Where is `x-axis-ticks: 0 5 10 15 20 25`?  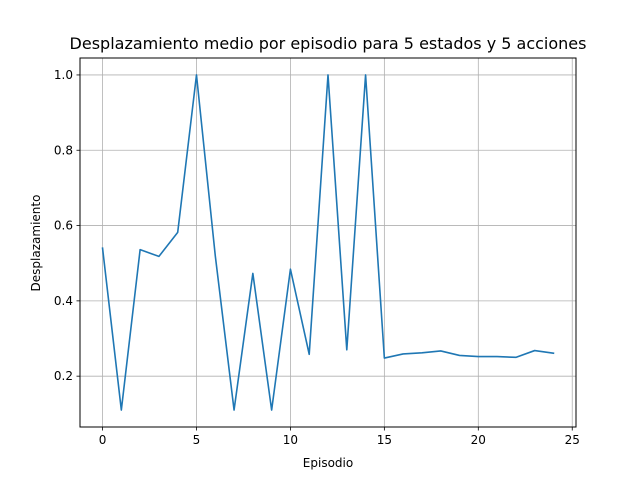 x-axis-ticks: 0 5 10 15 20 25 is located at coordinates (339, 437).